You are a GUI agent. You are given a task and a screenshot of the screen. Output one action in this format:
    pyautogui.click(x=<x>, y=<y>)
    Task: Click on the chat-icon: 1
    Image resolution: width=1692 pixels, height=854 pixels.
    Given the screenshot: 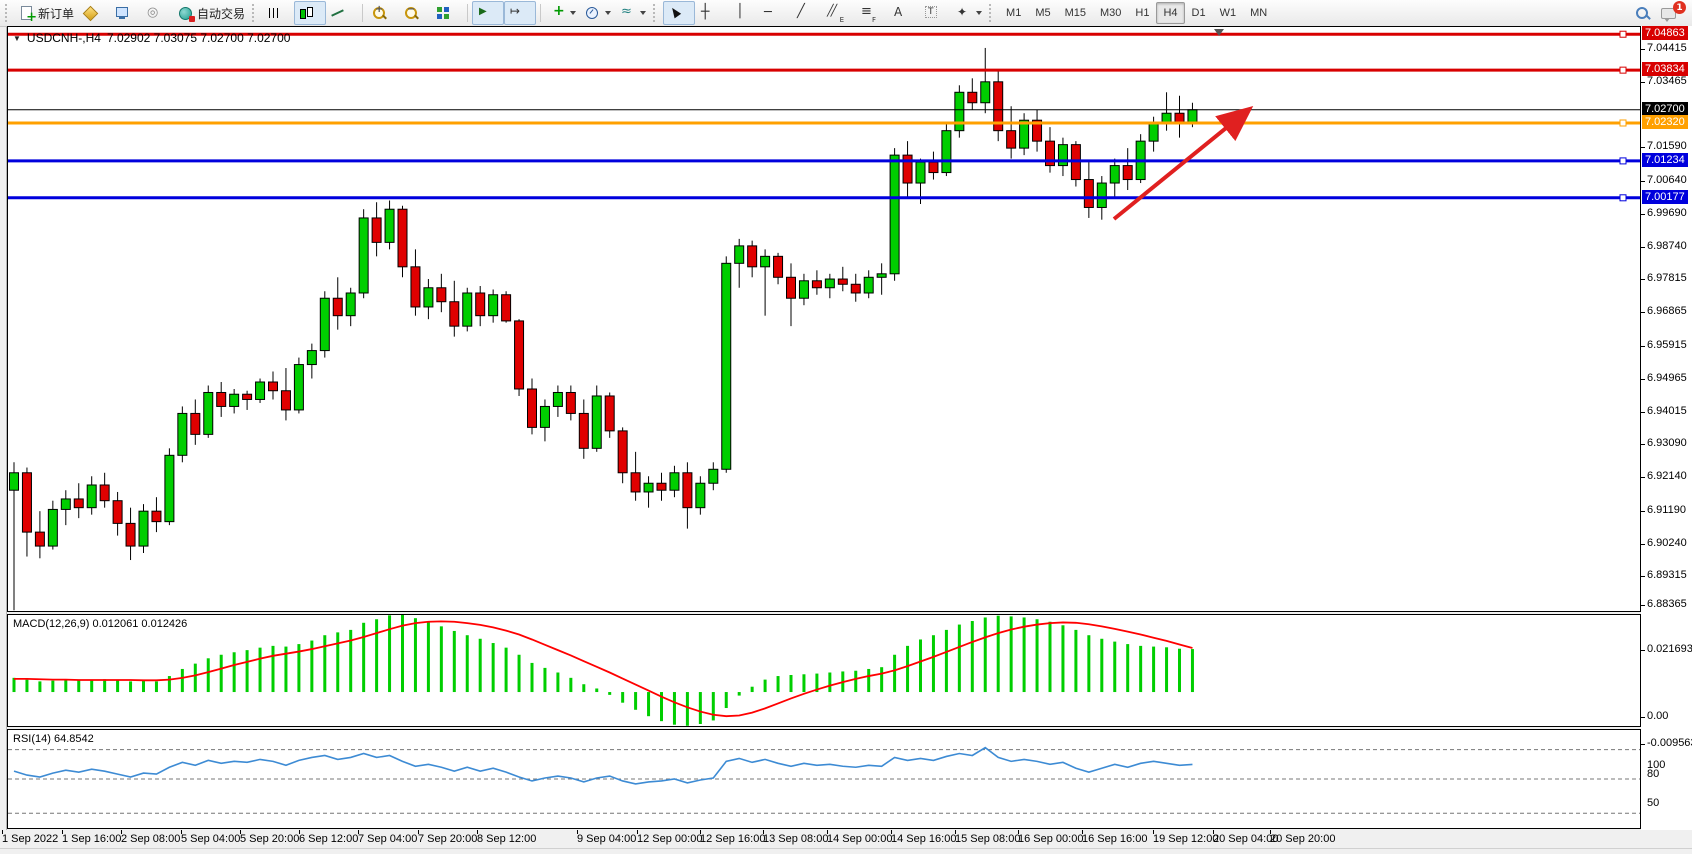 What is the action you would take?
    pyautogui.click(x=1673, y=11)
    